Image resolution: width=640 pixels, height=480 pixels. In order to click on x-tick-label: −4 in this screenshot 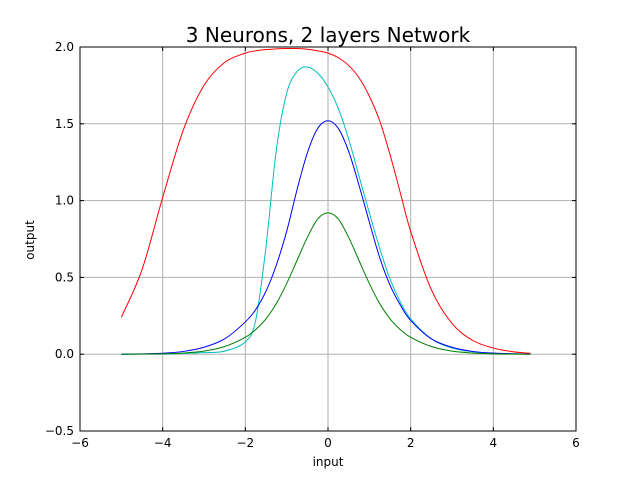, I will do `click(163, 443)`.